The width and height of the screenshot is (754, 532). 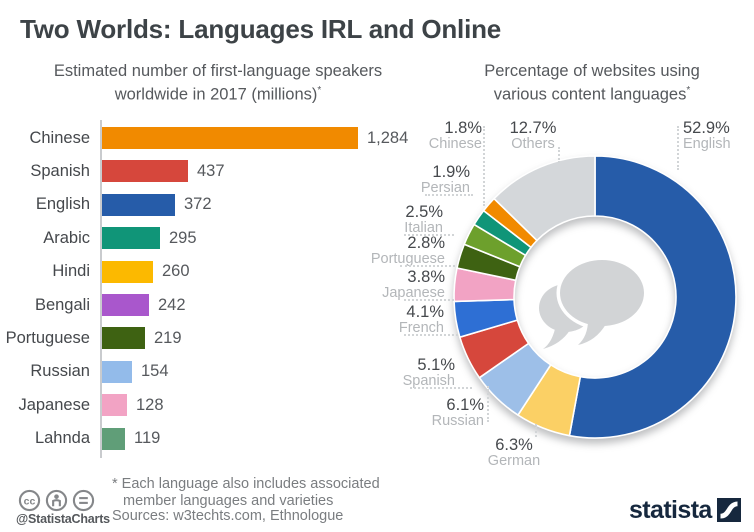 I want to click on donut-segment-others, so click(x=544, y=198).